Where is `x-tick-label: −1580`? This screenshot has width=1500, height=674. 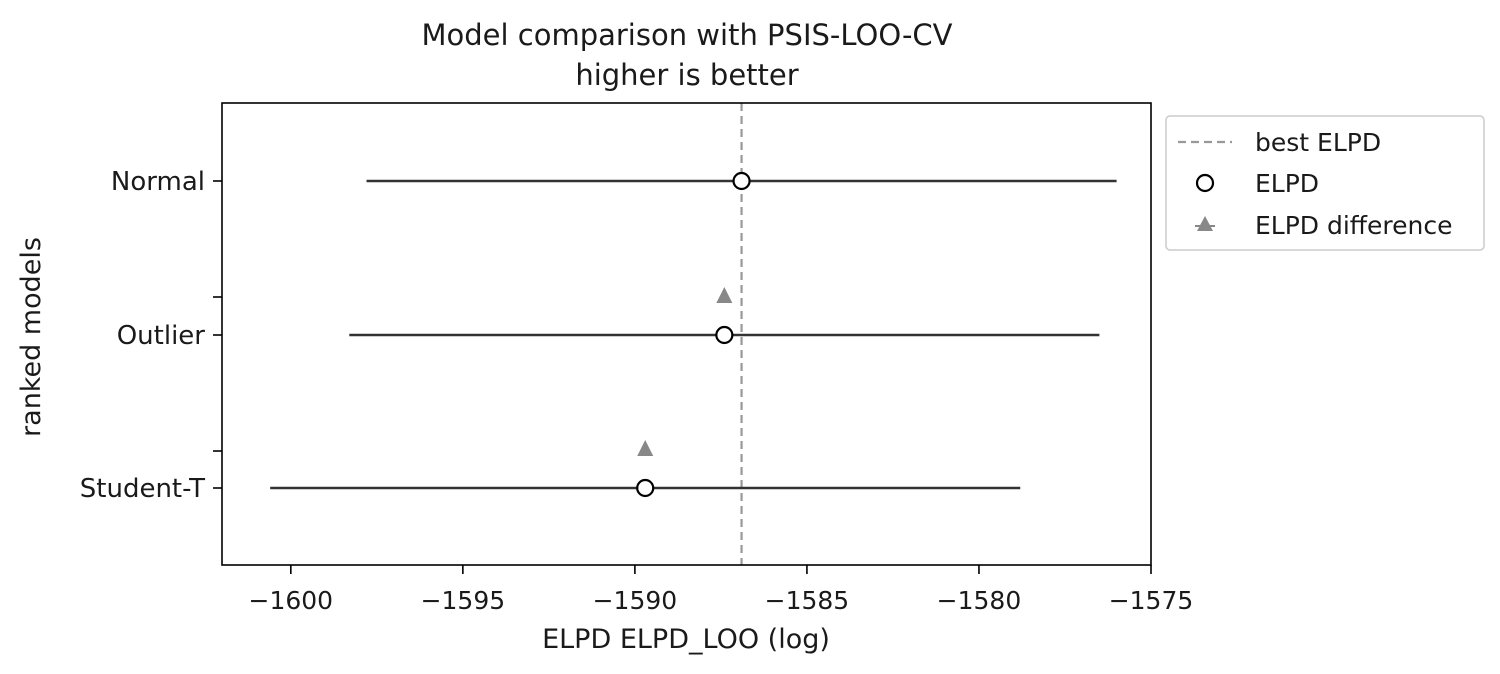 x-tick-label: −1580 is located at coordinates (979, 600).